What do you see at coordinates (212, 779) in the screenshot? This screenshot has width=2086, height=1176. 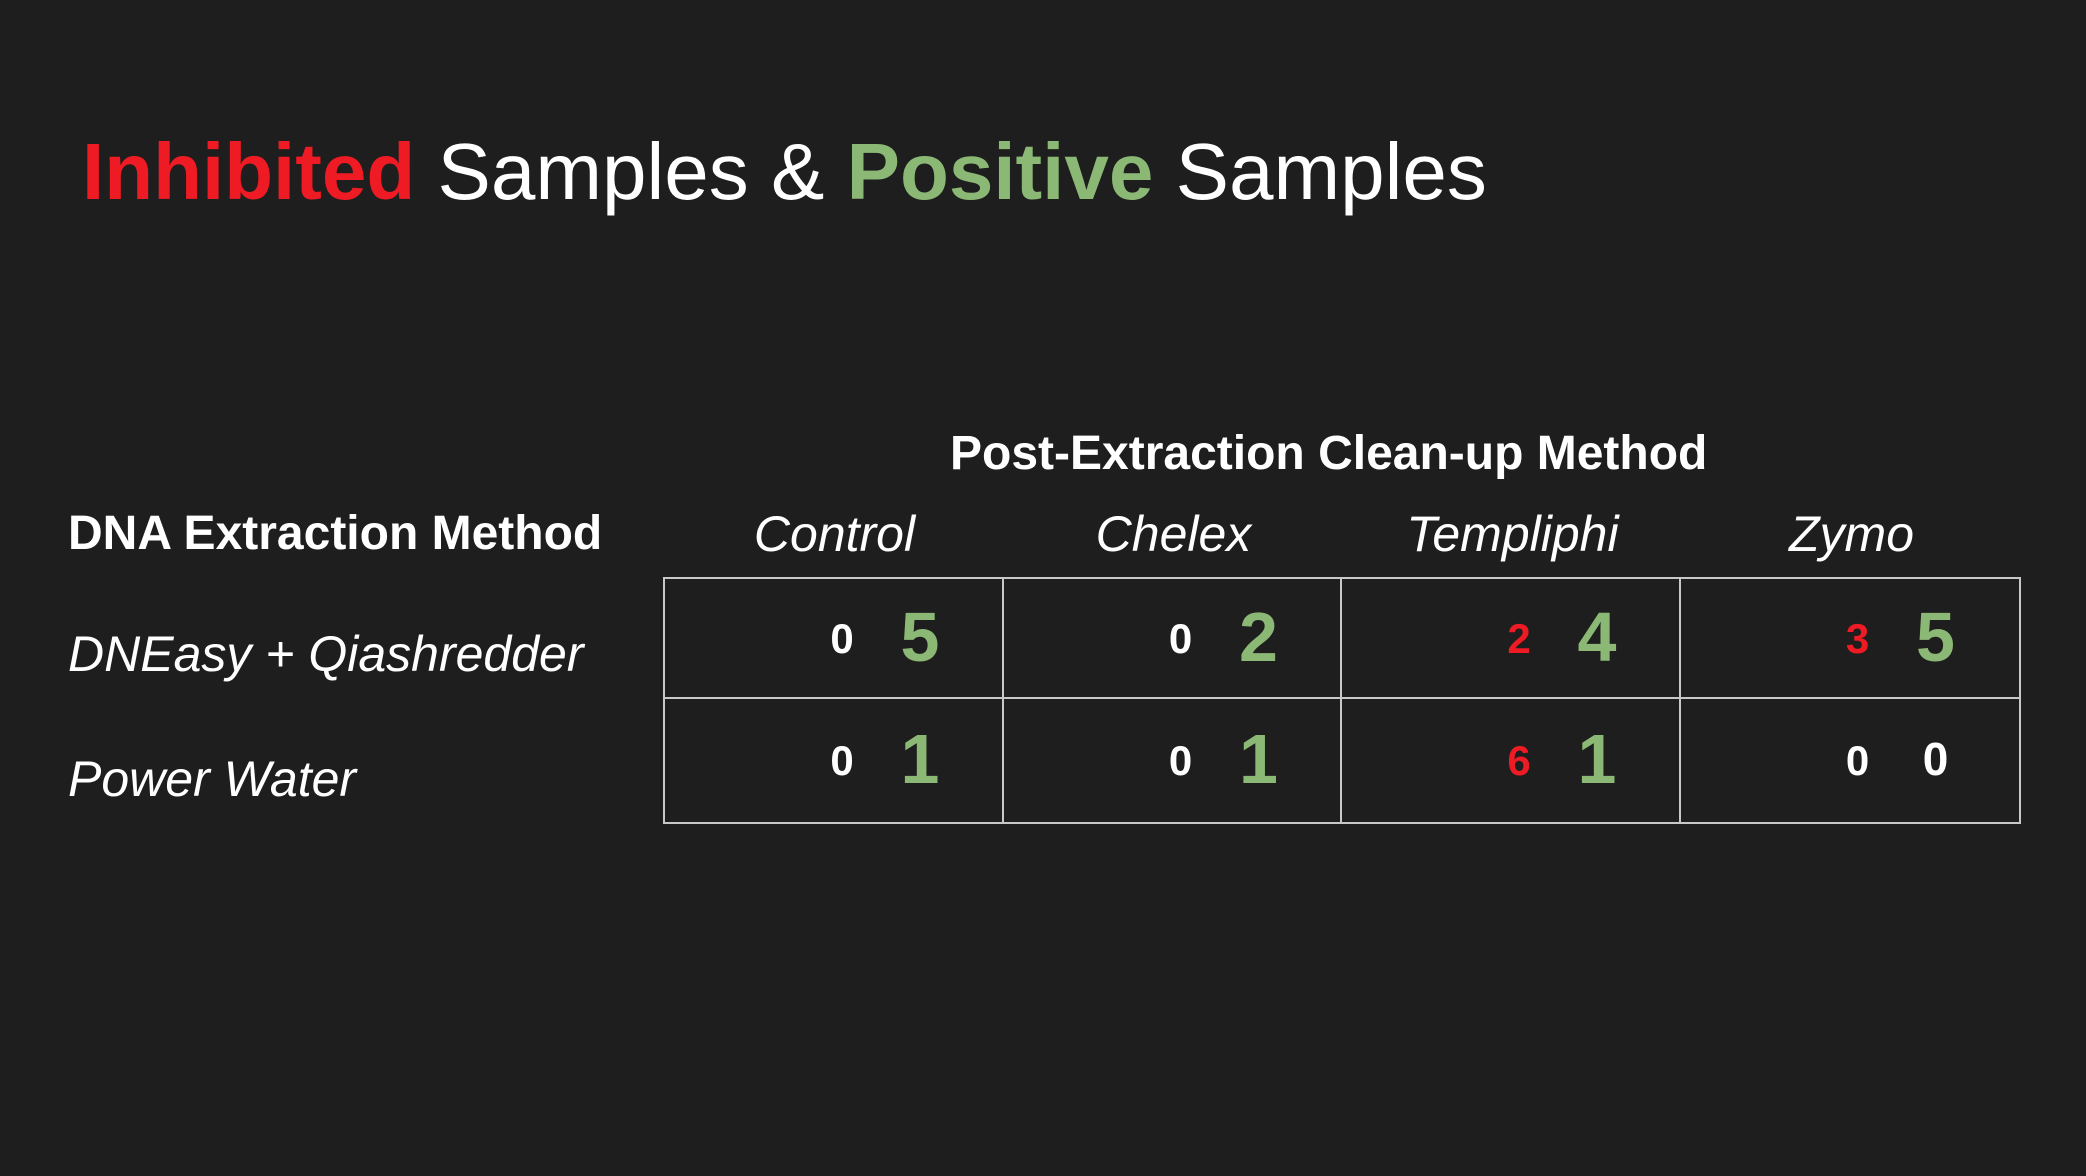 I see `row-label-power-water: Power Water` at bounding box center [212, 779].